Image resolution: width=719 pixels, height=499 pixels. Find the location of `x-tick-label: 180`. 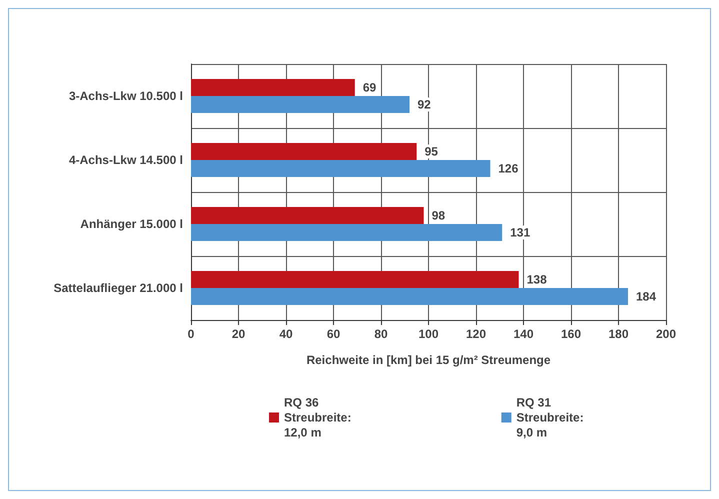

x-tick-label: 180 is located at coordinates (618, 334).